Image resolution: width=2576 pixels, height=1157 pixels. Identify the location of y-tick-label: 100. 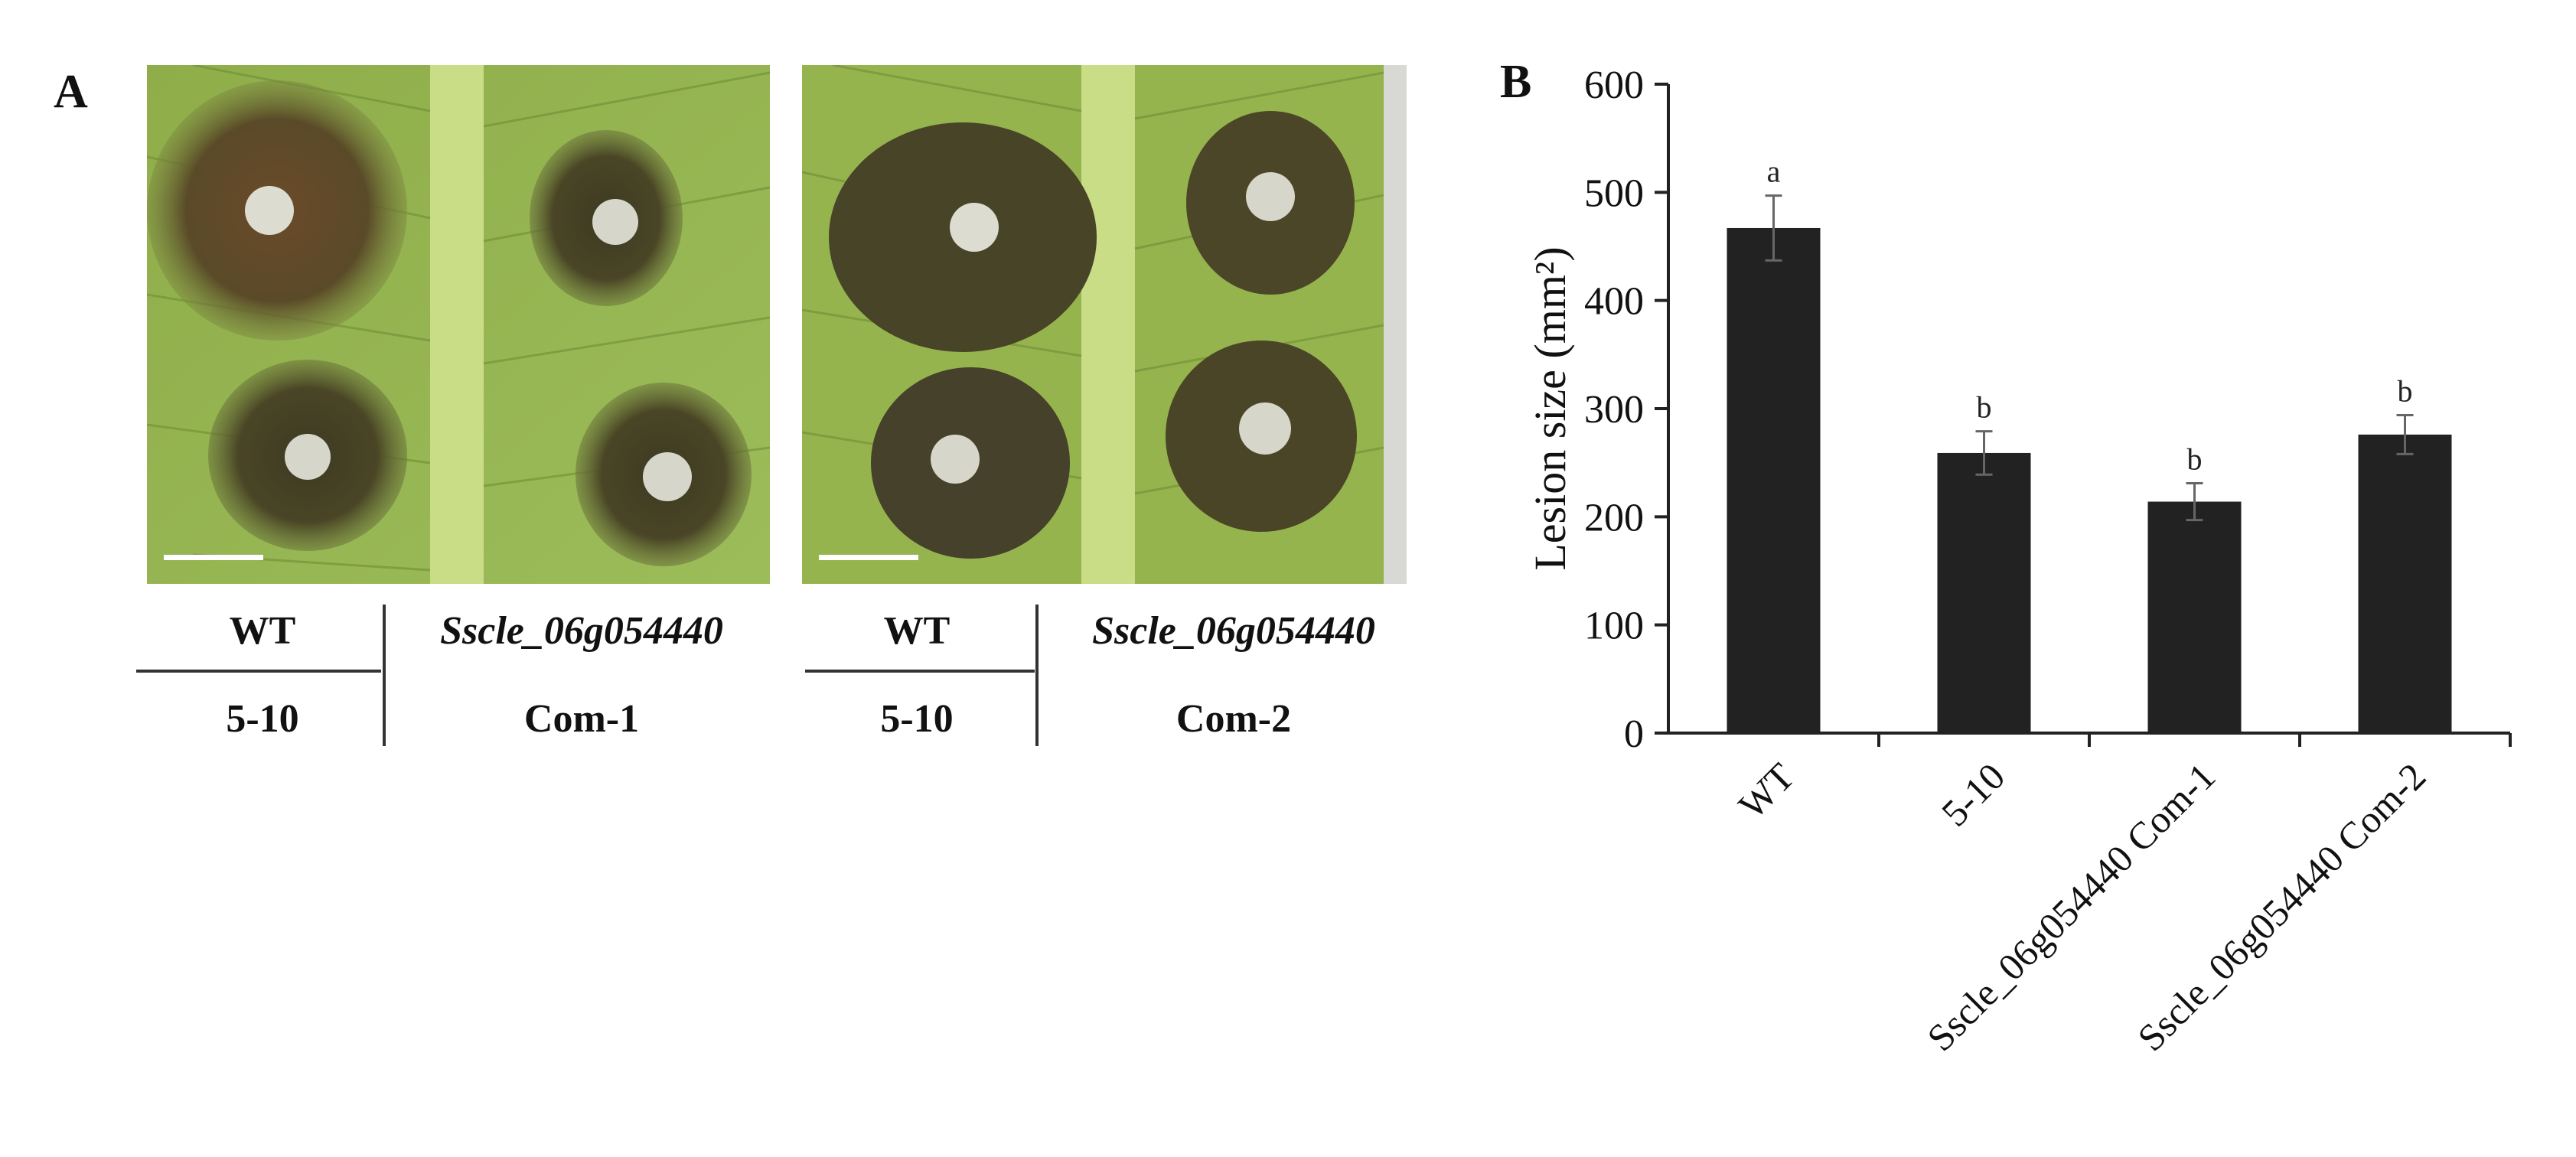
(1614, 626).